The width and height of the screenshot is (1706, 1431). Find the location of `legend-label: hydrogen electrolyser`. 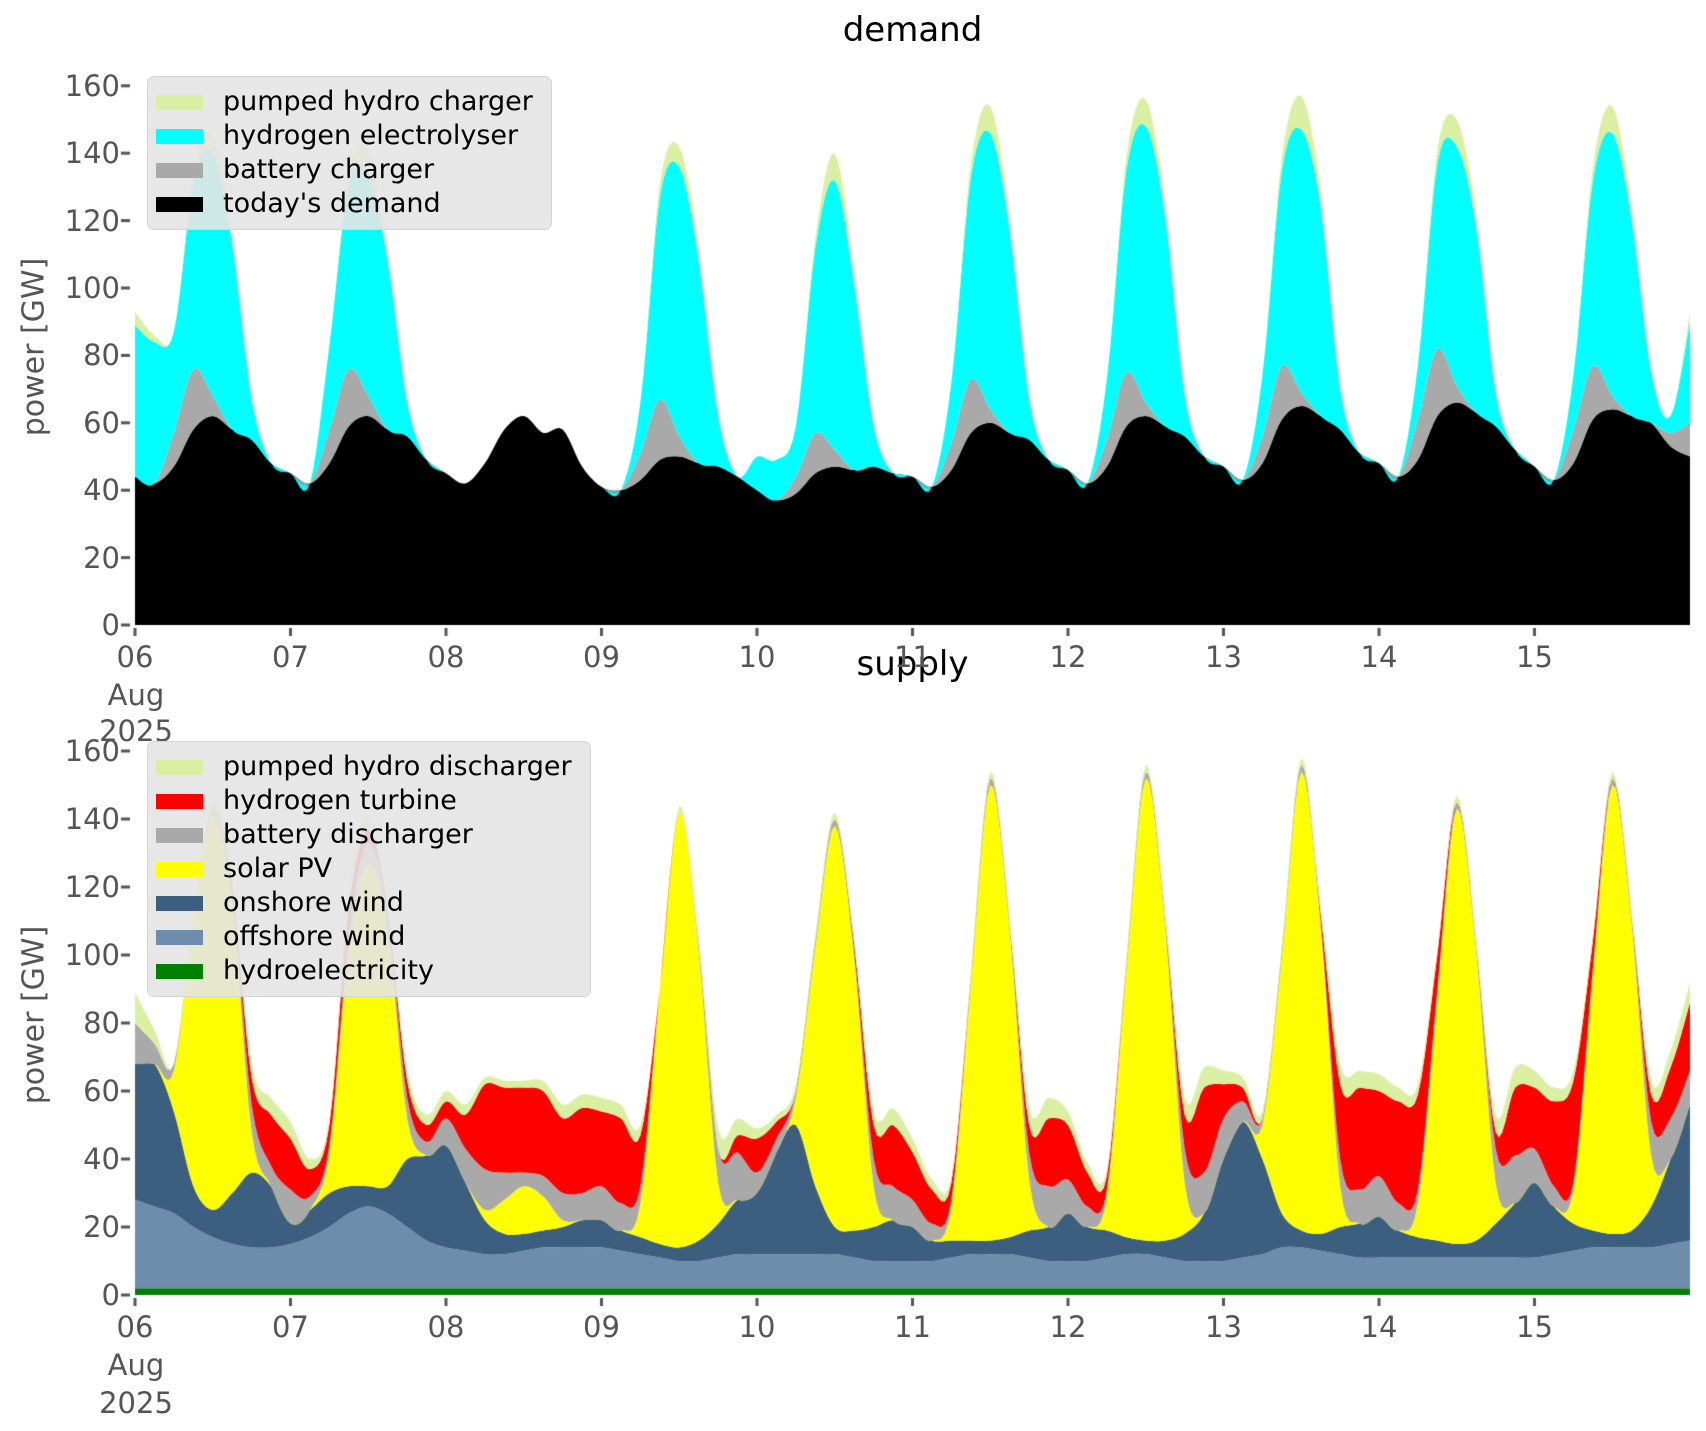

legend-label: hydrogen electrolyser is located at coordinates (371, 135).